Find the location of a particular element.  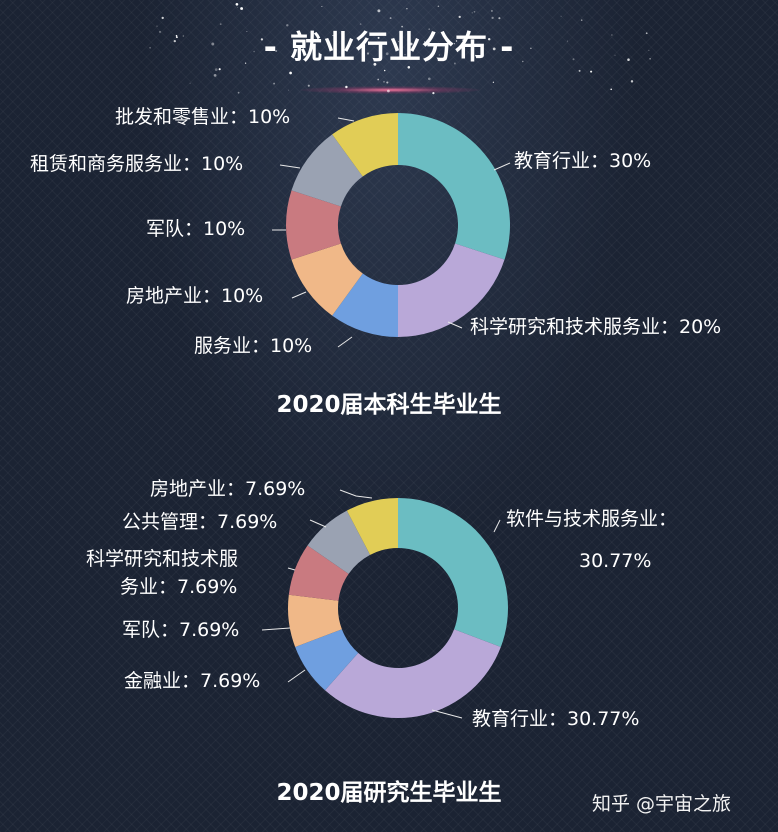

graduate-subtitle: 2020届研究生毕业生 is located at coordinates (389, 793).